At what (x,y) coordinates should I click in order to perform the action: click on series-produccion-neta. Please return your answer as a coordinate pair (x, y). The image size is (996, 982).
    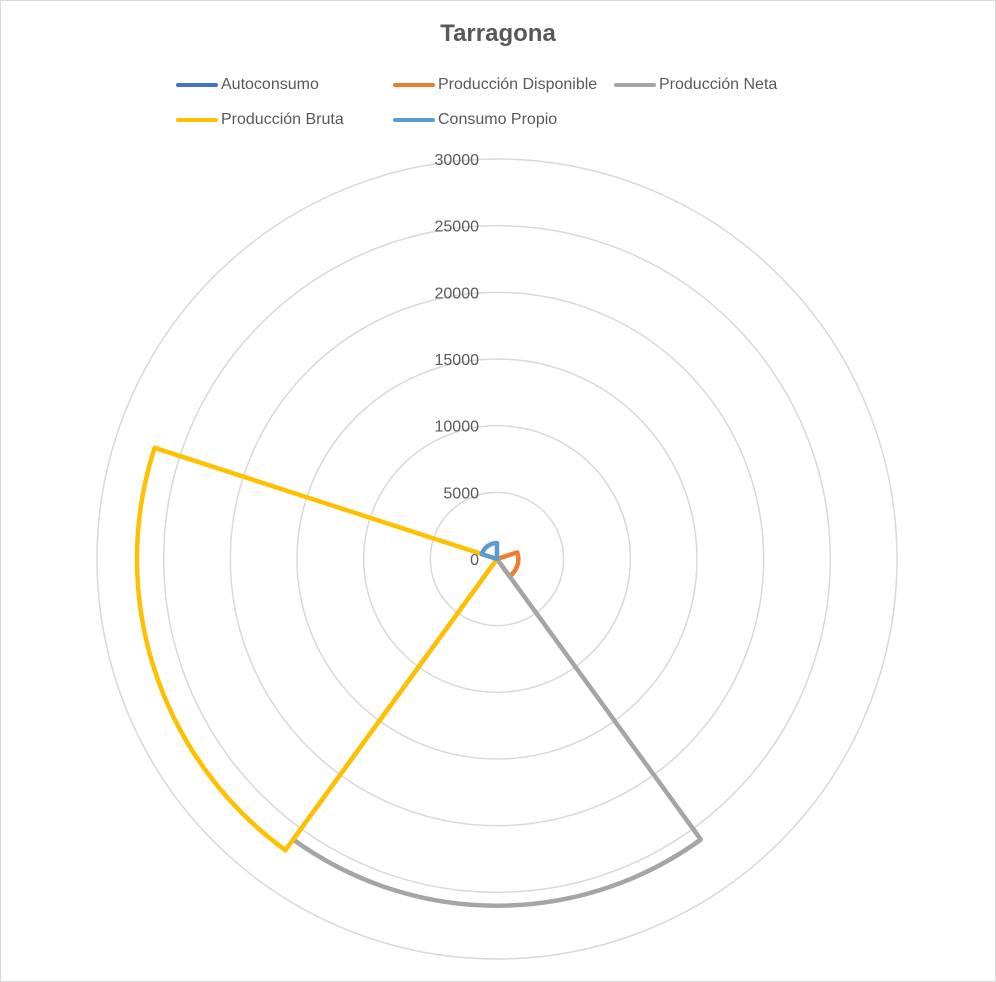
    Looking at the image, I should click on (497, 732).